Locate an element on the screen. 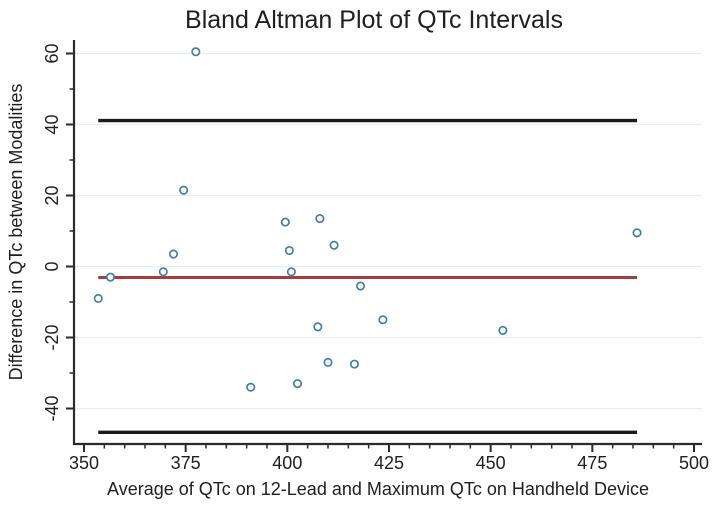 The width and height of the screenshot is (714, 507). y-tick-label: 40 is located at coordinates (52, 124).